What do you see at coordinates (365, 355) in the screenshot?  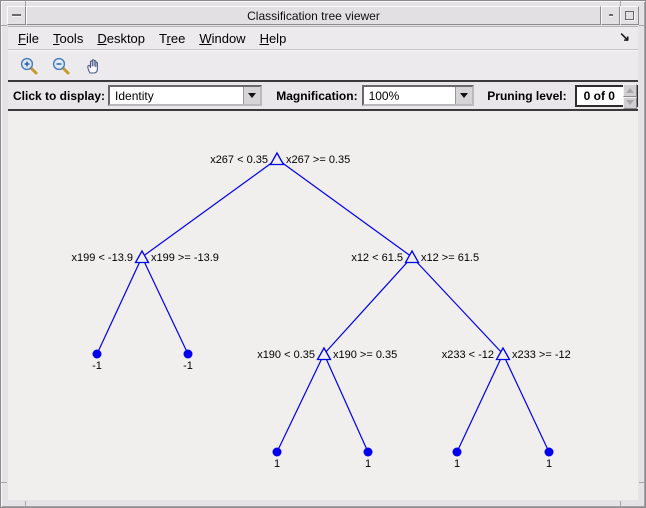 I see `tree-split-label-right: x190 >= 0.35` at bounding box center [365, 355].